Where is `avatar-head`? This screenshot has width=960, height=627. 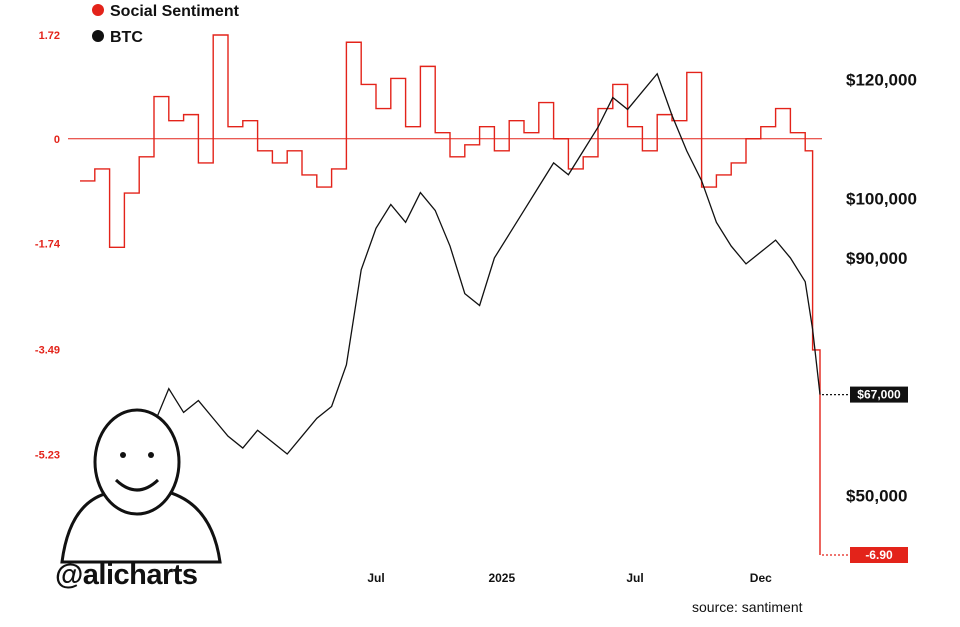
avatar-head is located at coordinates (137, 462).